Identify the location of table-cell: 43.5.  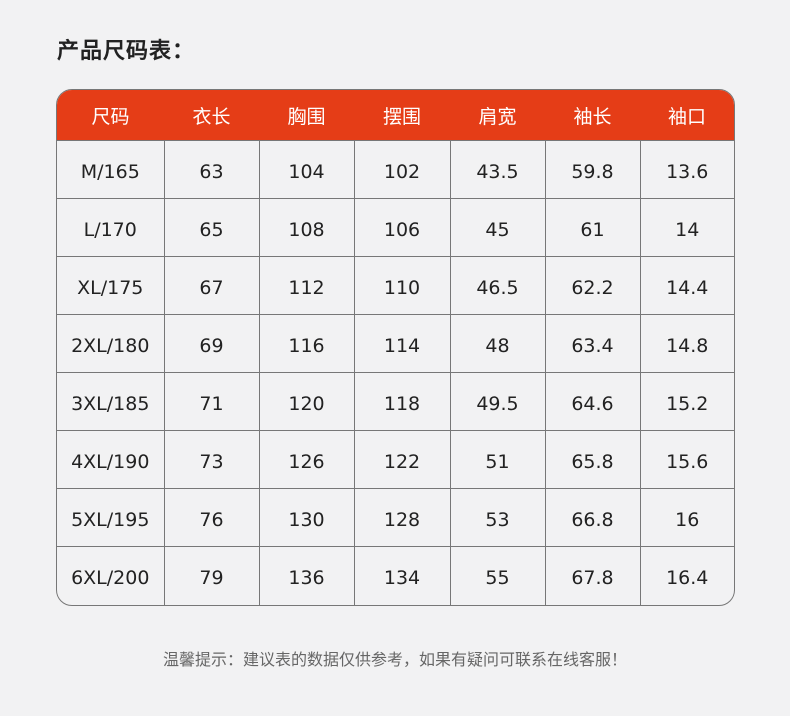
(498, 169).